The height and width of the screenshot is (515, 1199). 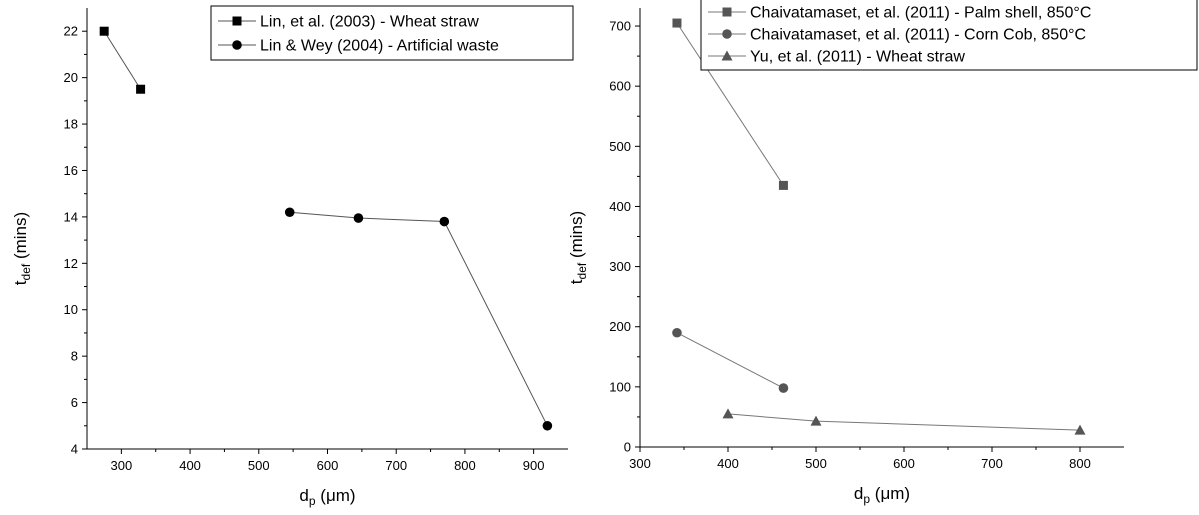 I want to click on legend-label: Lin, et al. (2003) - Wheat straw, so click(x=369, y=22).